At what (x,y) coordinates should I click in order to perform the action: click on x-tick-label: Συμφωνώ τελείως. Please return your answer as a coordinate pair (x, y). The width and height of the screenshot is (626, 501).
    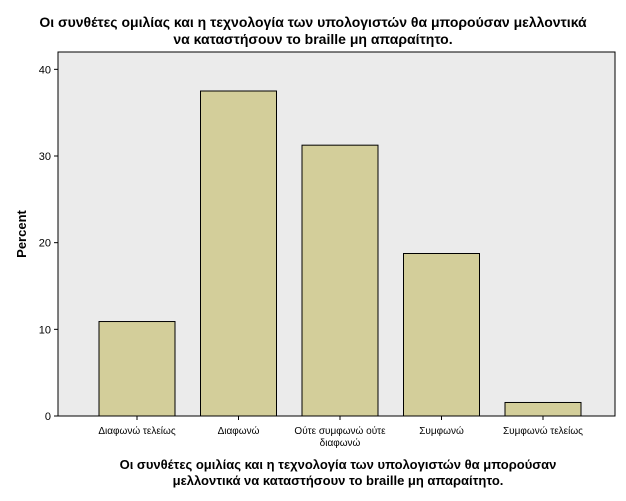
    Looking at the image, I should click on (543, 431).